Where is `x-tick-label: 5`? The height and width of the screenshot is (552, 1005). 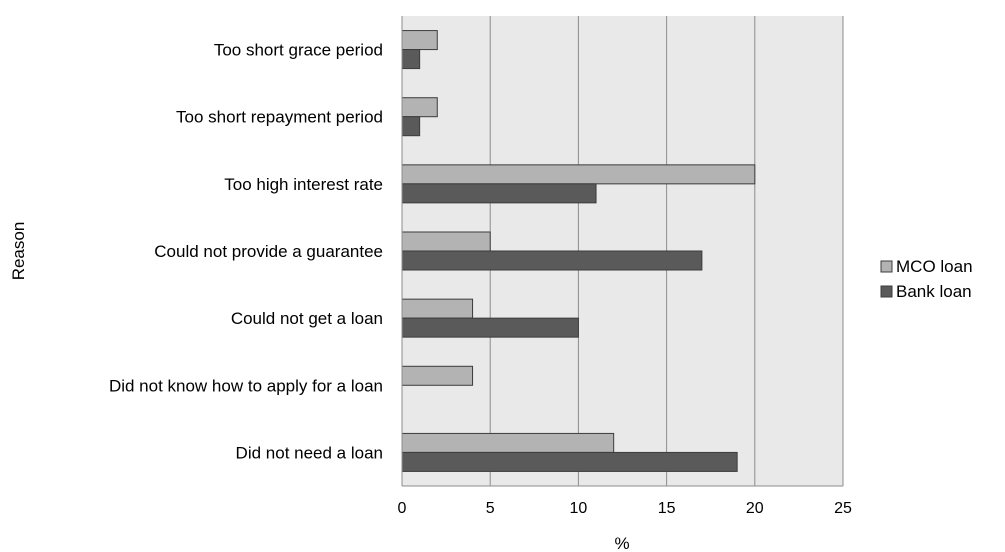
x-tick-label: 5 is located at coordinates (490, 508).